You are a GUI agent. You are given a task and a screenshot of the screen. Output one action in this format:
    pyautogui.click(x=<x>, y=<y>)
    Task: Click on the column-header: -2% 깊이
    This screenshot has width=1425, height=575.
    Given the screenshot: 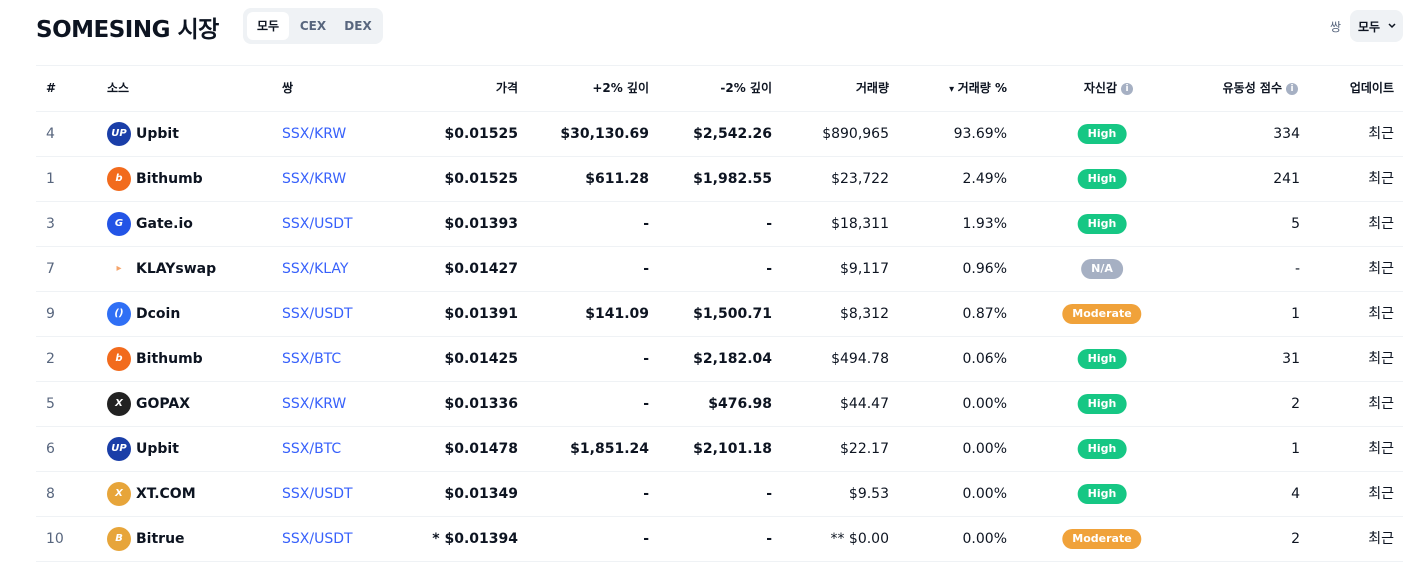 What is the action you would take?
    pyautogui.click(x=746, y=88)
    